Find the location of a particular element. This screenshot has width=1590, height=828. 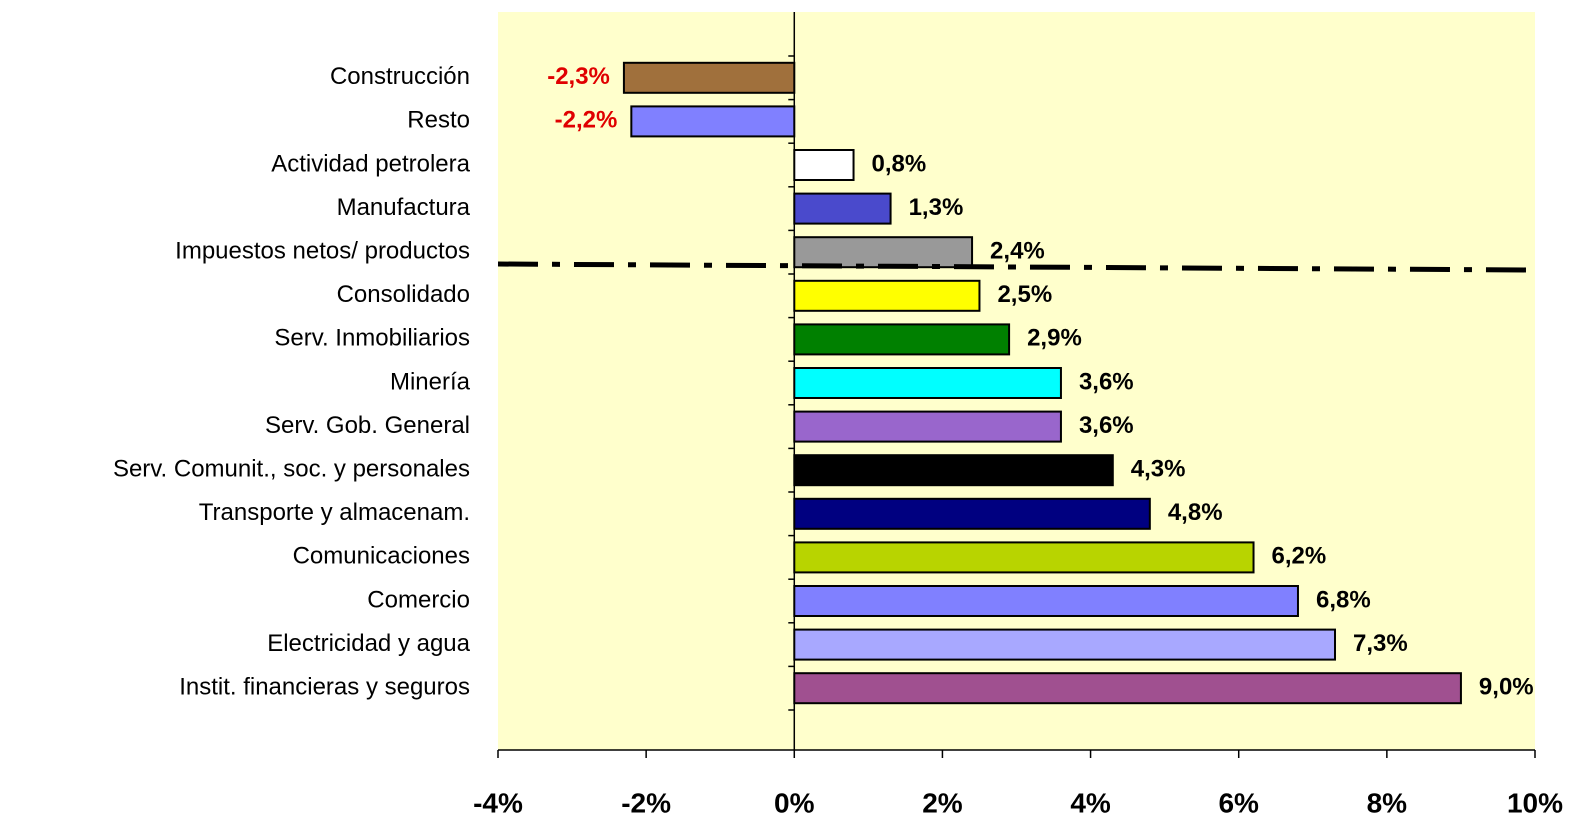

category-label: Serv. Comunit., soc. y personales is located at coordinates (291, 469).